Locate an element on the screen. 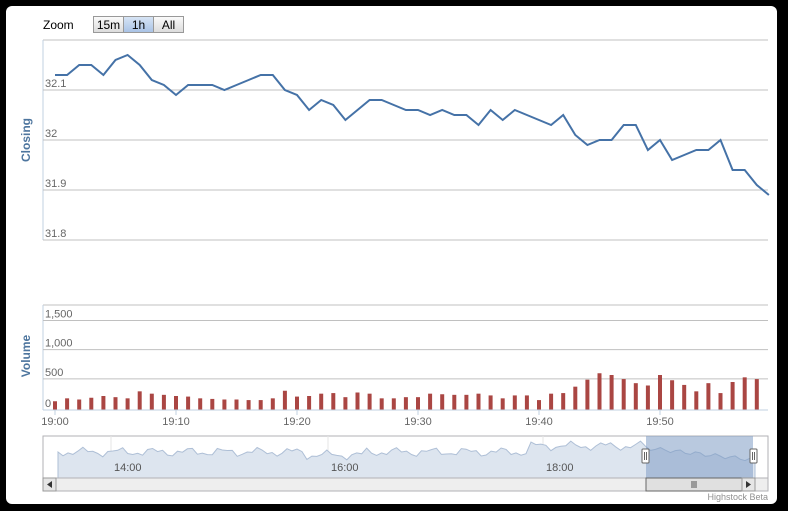 The width and height of the screenshot is (788, 511). price-tick-label: 31.8 is located at coordinates (55, 234).